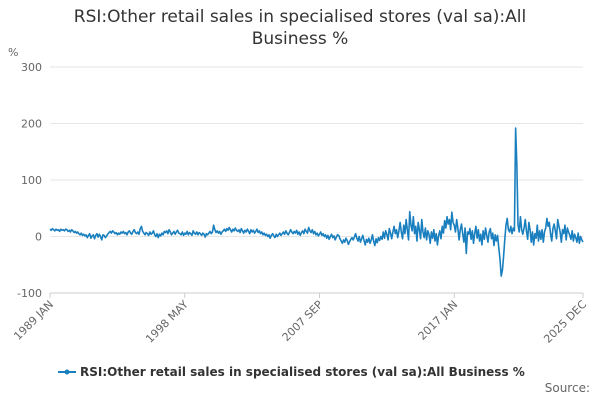 This screenshot has height=400, width=600. Describe the element at coordinates (33, 320) in the screenshot. I see `x-tick-label: 1989 JAN` at that location.